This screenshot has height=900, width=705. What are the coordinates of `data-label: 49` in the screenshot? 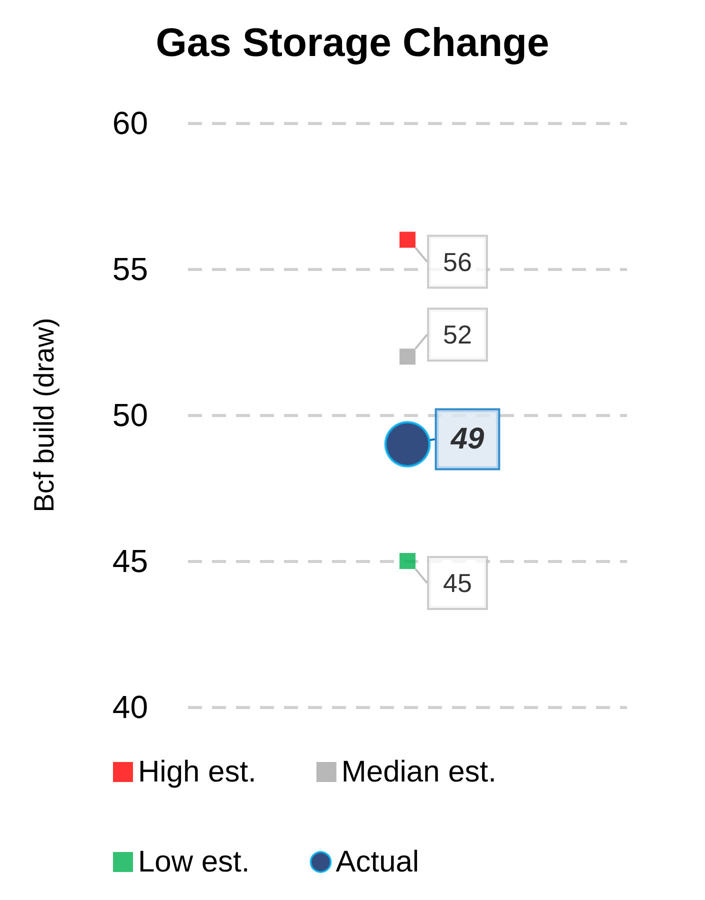 It's located at (467, 439).